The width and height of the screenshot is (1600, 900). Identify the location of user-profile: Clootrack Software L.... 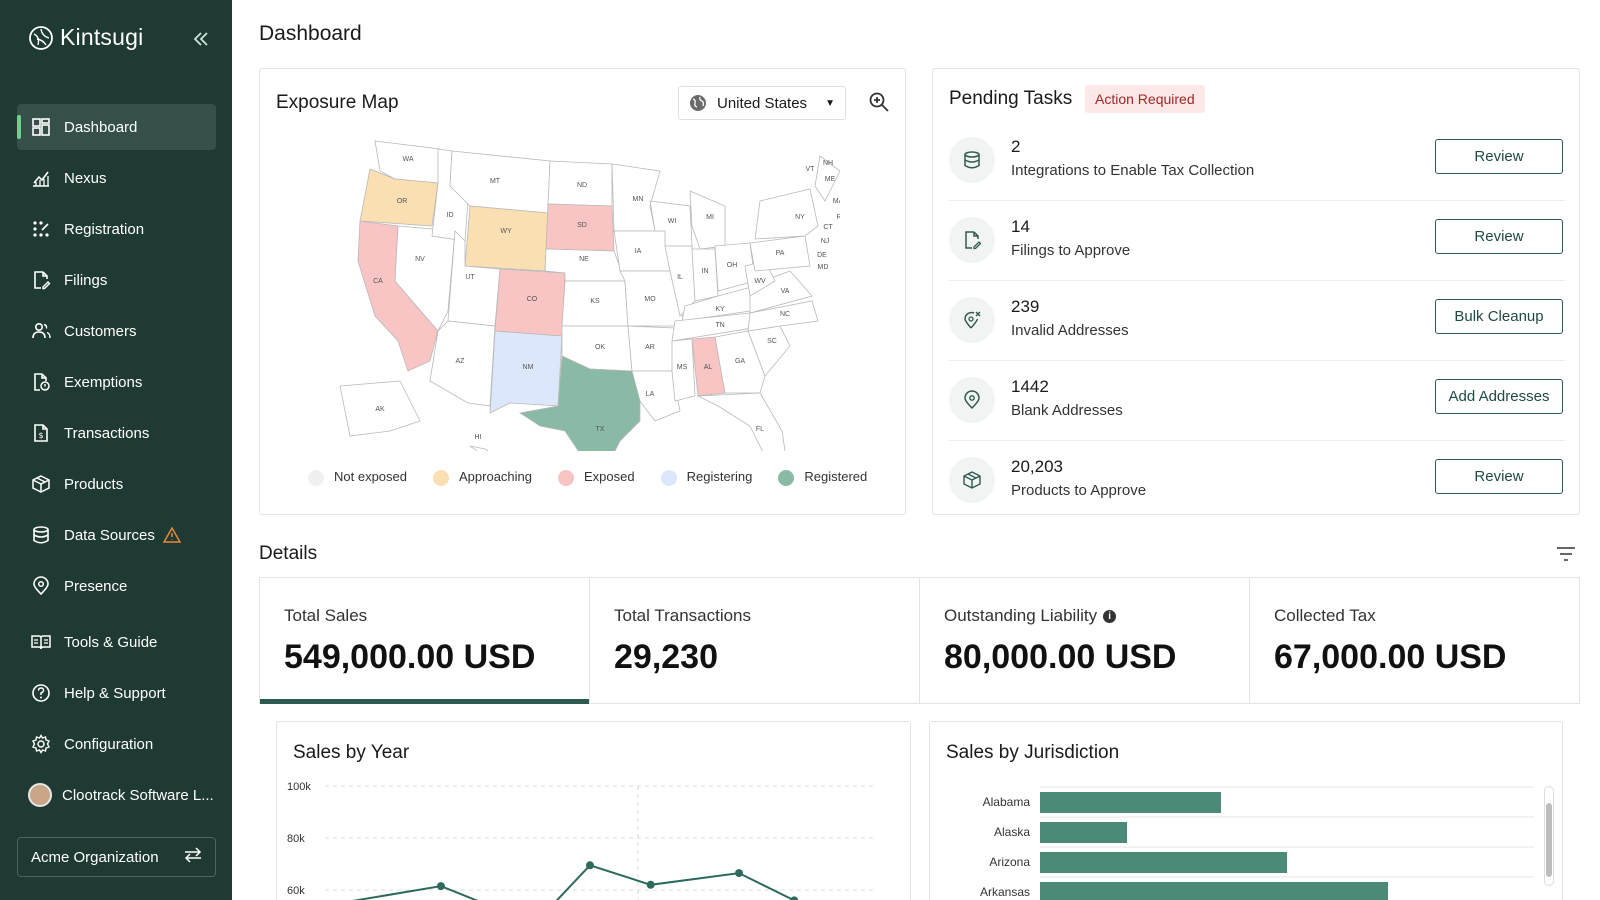
(121, 795).